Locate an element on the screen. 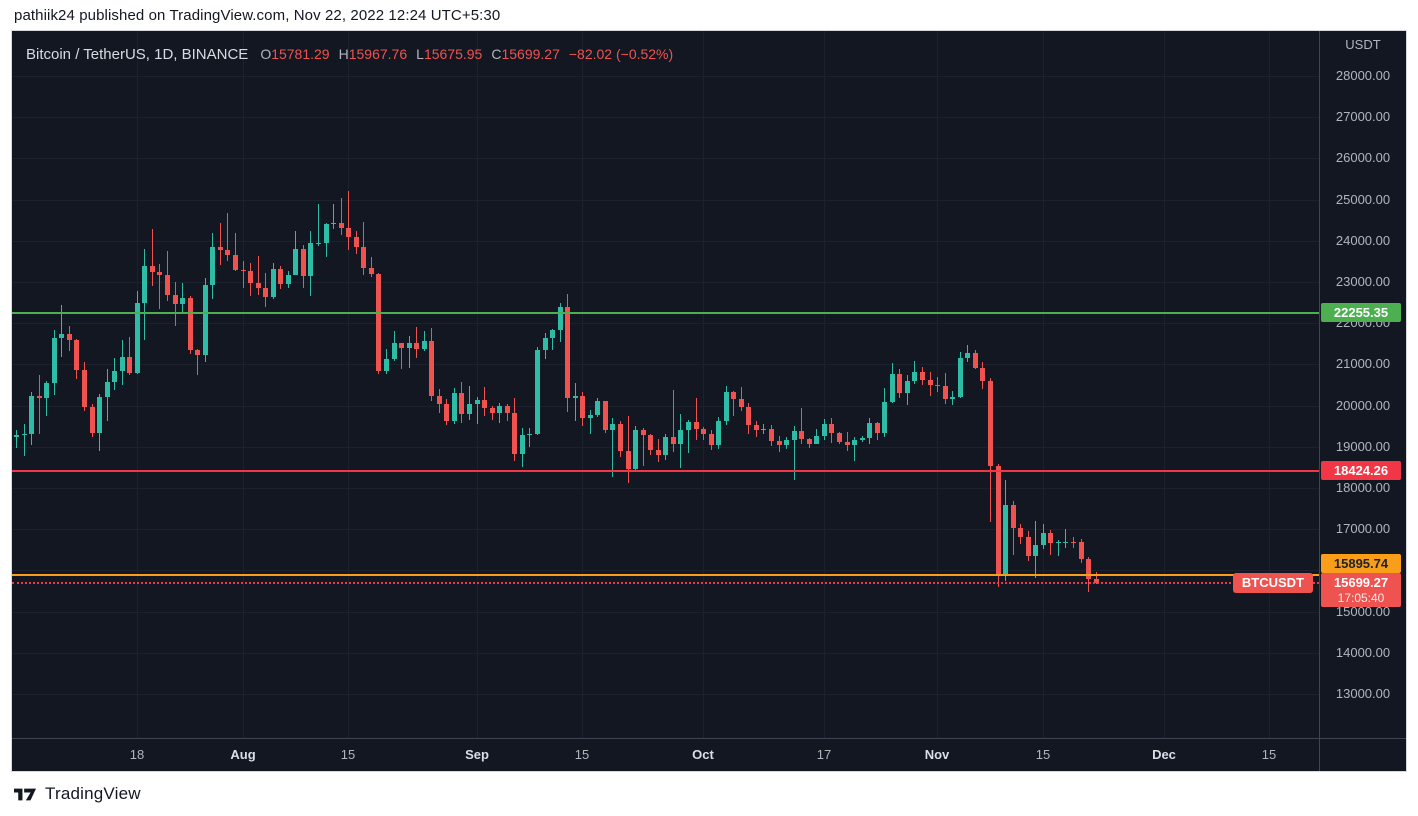  low-value: 15675.95 is located at coordinates (453, 54).